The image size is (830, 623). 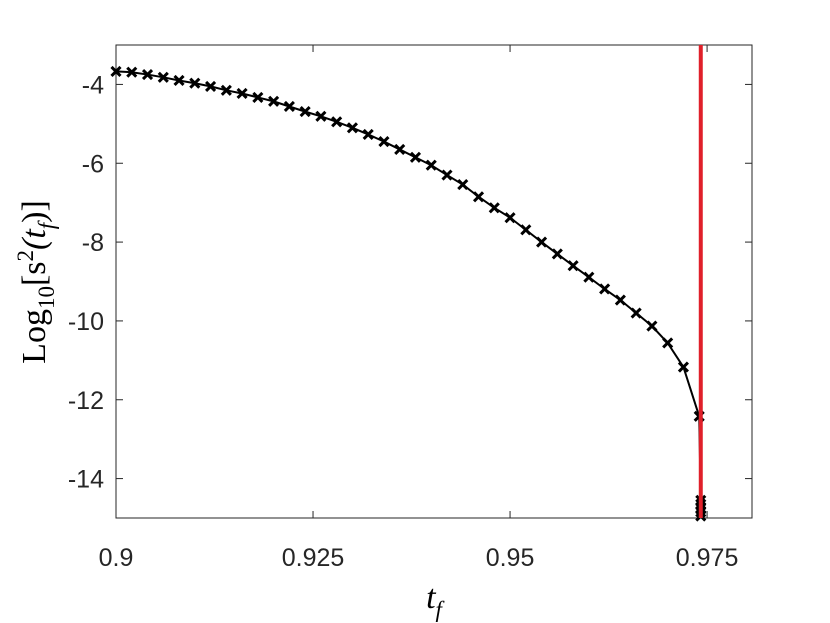 I want to click on y-axis-label-part: [s, so click(x=34, y=273).